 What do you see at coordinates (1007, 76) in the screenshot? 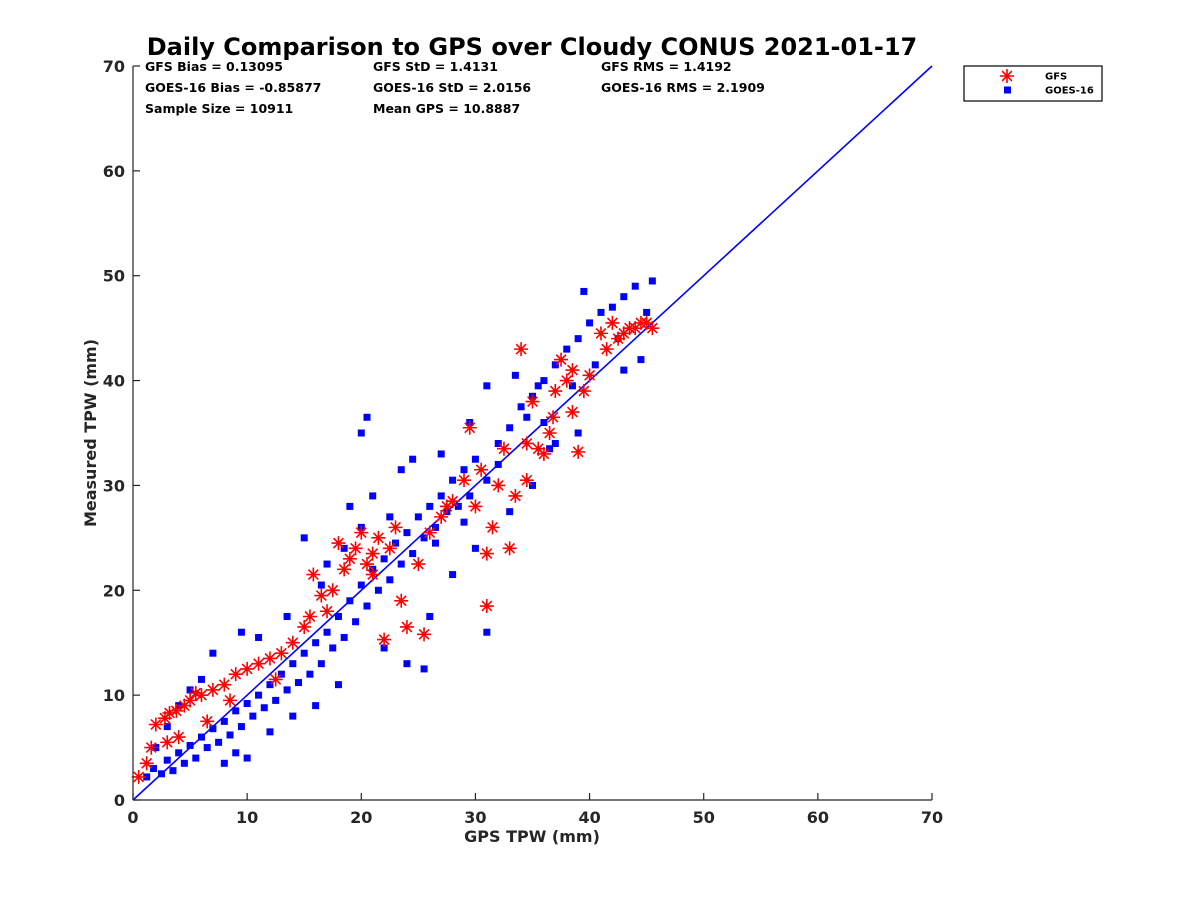
I see `legend-gfs-marker` at bounding box center [1007, 76].